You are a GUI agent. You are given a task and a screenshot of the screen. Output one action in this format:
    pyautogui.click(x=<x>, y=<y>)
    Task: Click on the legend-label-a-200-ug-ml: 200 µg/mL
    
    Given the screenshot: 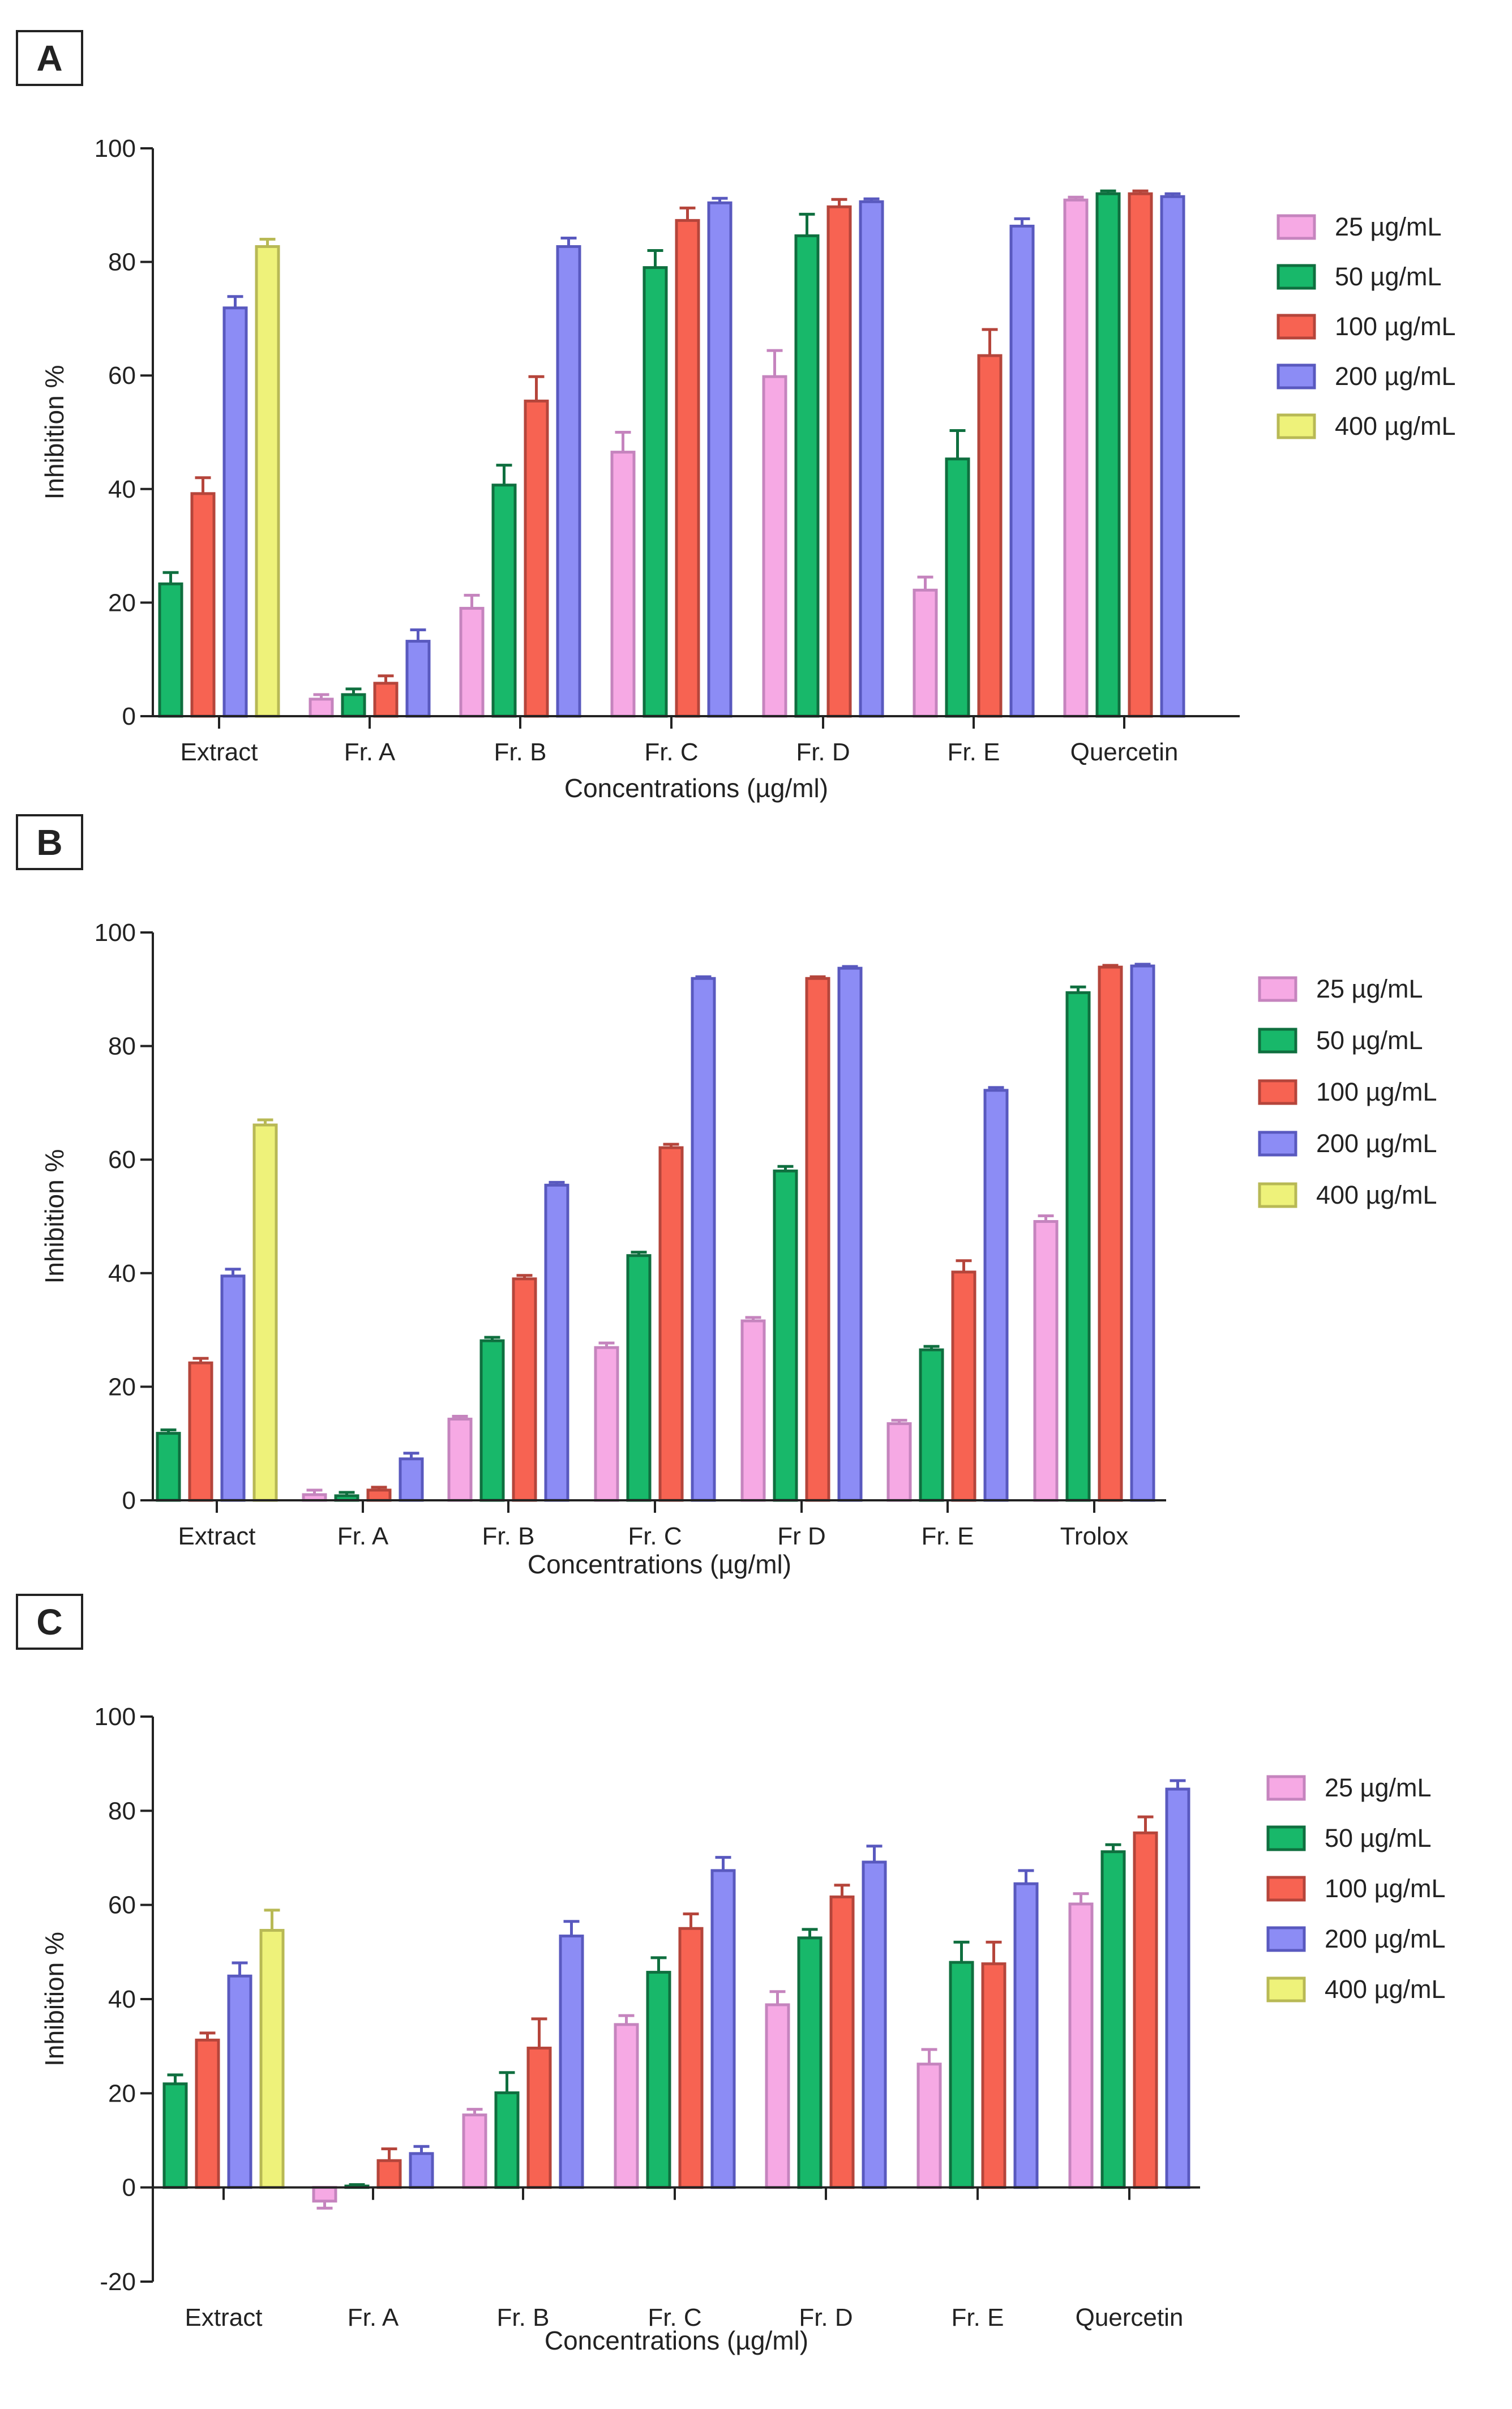 What is the action you would take?
    pyautogui.click(x=1396, y=377)
    